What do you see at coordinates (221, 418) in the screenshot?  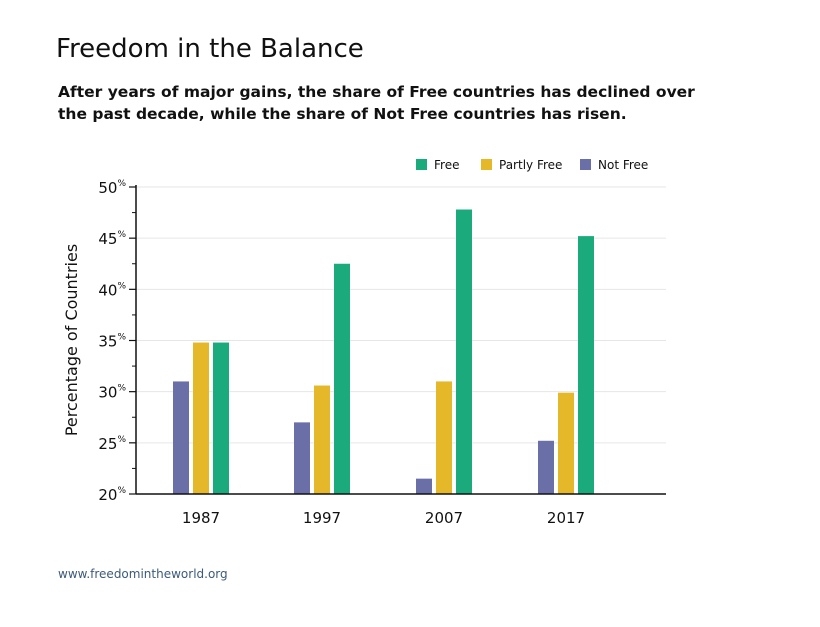 I see `bar-free-1987` at bounding box center [221, 418].